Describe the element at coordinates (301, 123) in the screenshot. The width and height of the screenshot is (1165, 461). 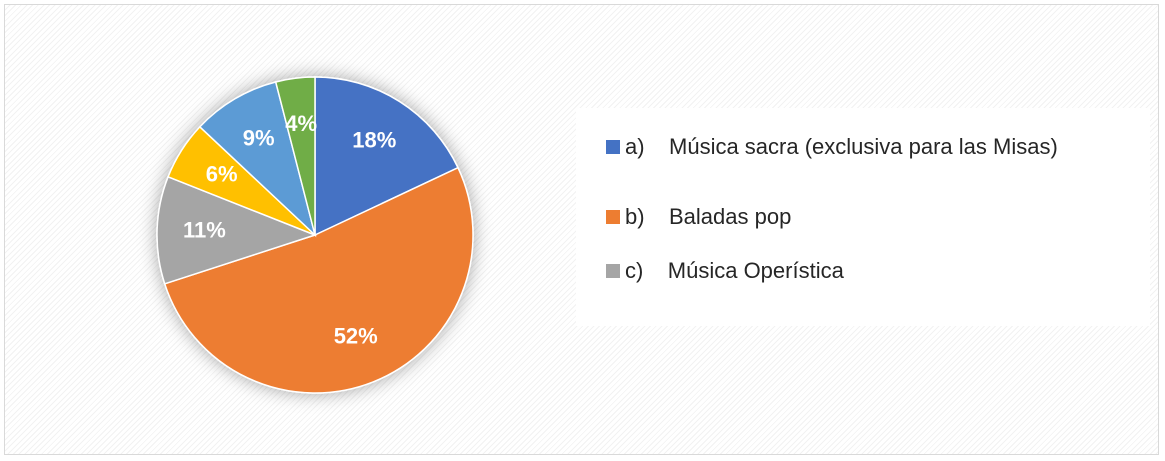
I see `data-label: 4%` at that location.